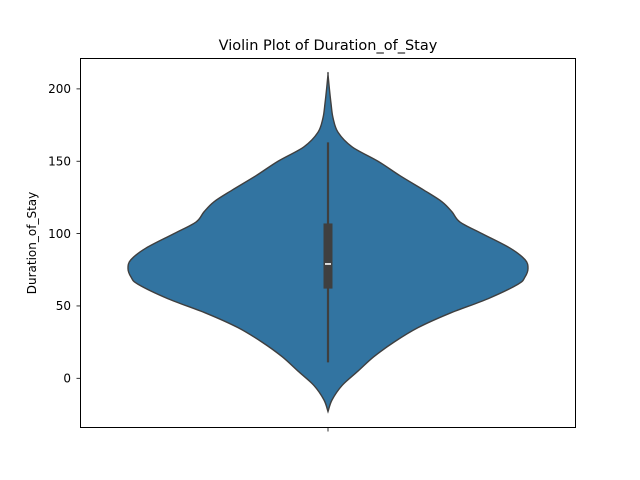  I want to click on y-axis-label: Duration_of_Stay, so click(32, 243).